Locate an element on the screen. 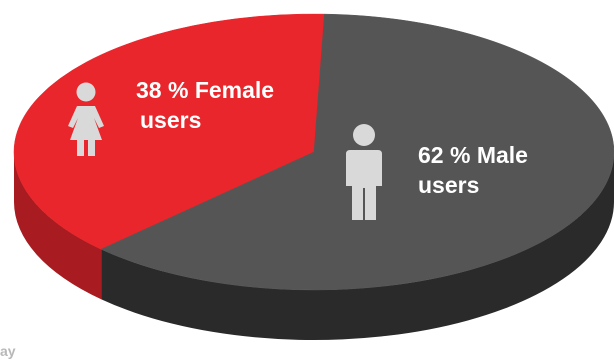 The image size is (614, 362). slice-label-female-line1: 38 % Female is located at coordinates (205, 90).